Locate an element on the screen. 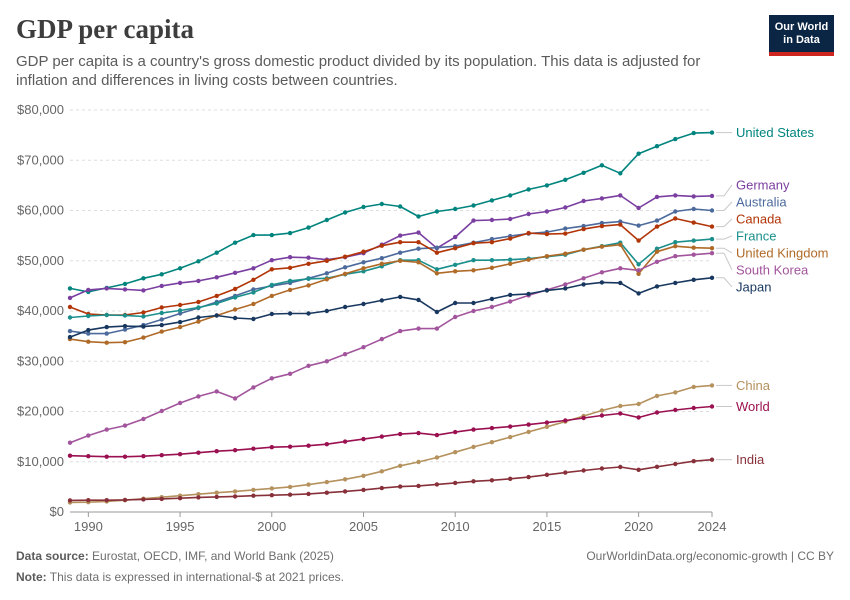 This screenshot has height=600, width=850. series-label: India is located at coordinates (750, 459).